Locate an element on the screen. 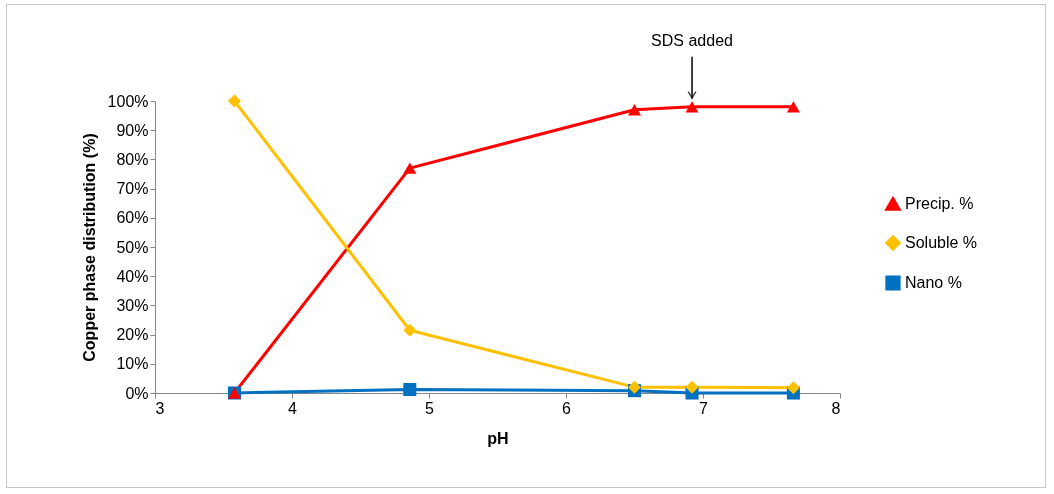 This screenshot has height=494, width=1054. x-tick-label: 7 is located at coordinates (704, 408).